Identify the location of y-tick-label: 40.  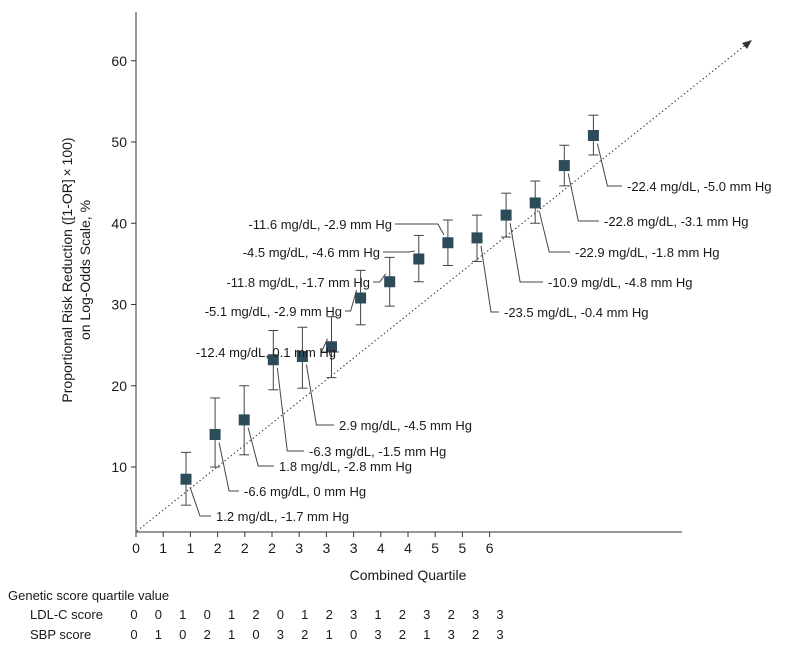
(119, 223).